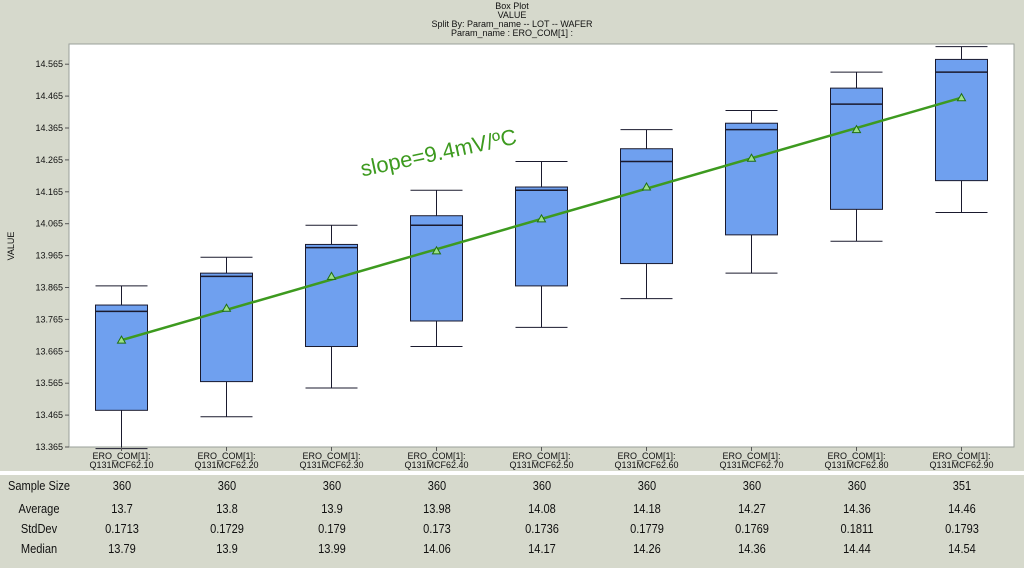 The image size is (1024, 568). Describe the element at coordinates (121, 528) in the screenshot. I see `stats-cell: 0.1713` at that location.